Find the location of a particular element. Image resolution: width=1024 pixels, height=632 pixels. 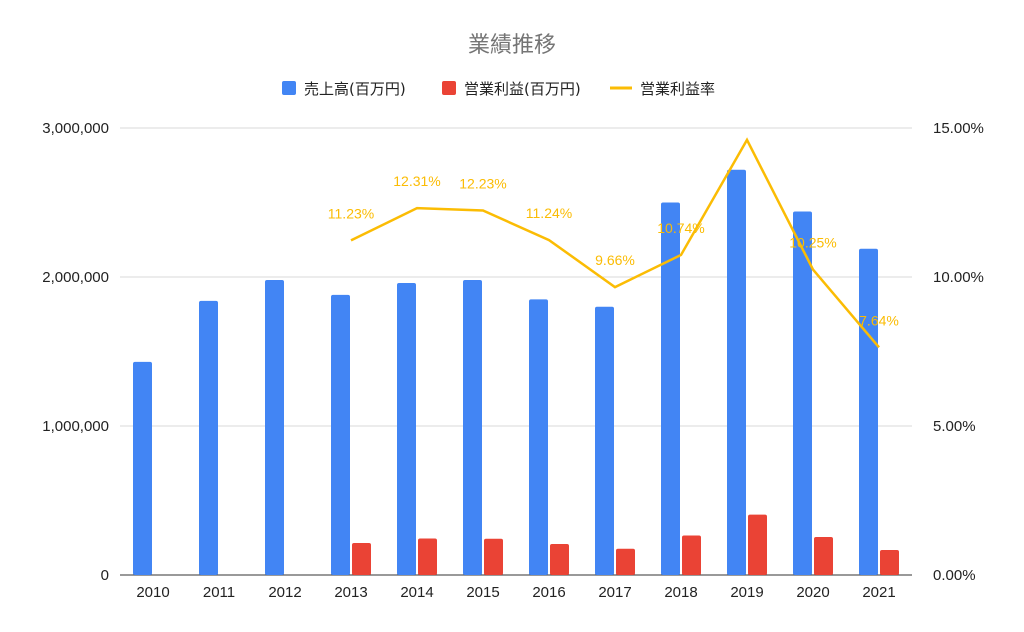

x-tick-label: 2010 is located at coordinates (152, 592).